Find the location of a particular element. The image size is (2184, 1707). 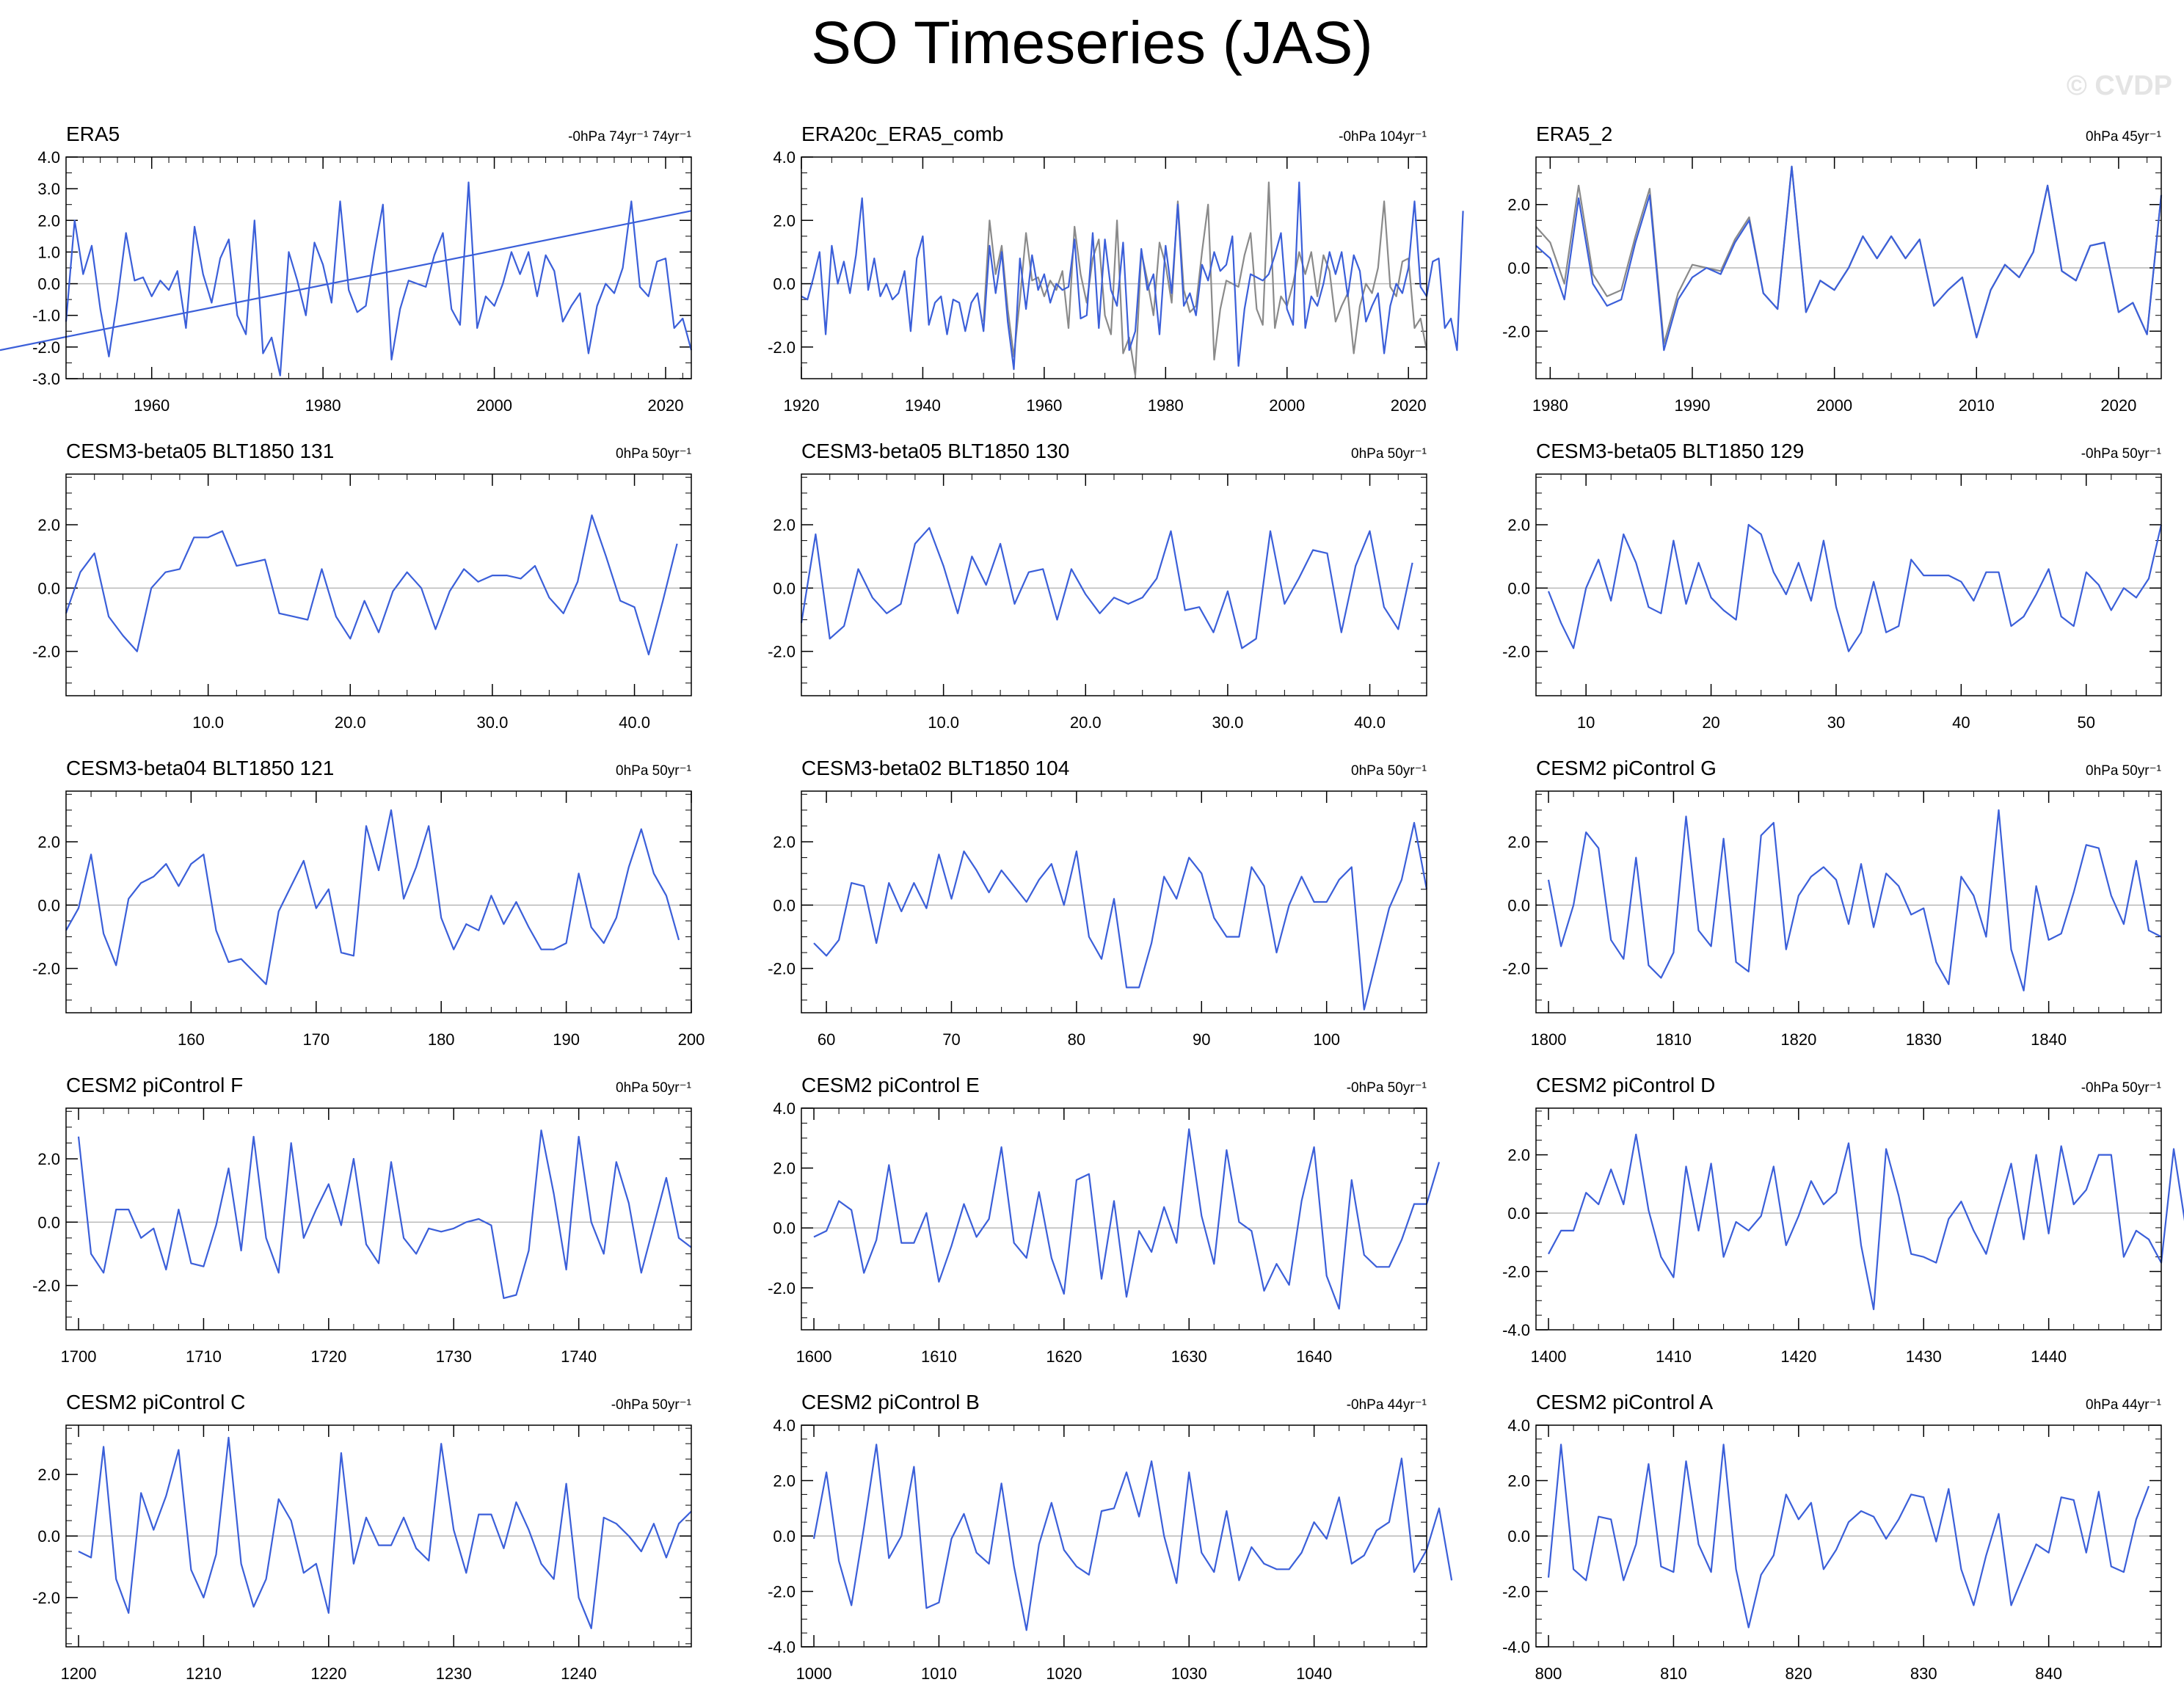

y-tick-label: 3.0 is located at coordinates (48, 189).